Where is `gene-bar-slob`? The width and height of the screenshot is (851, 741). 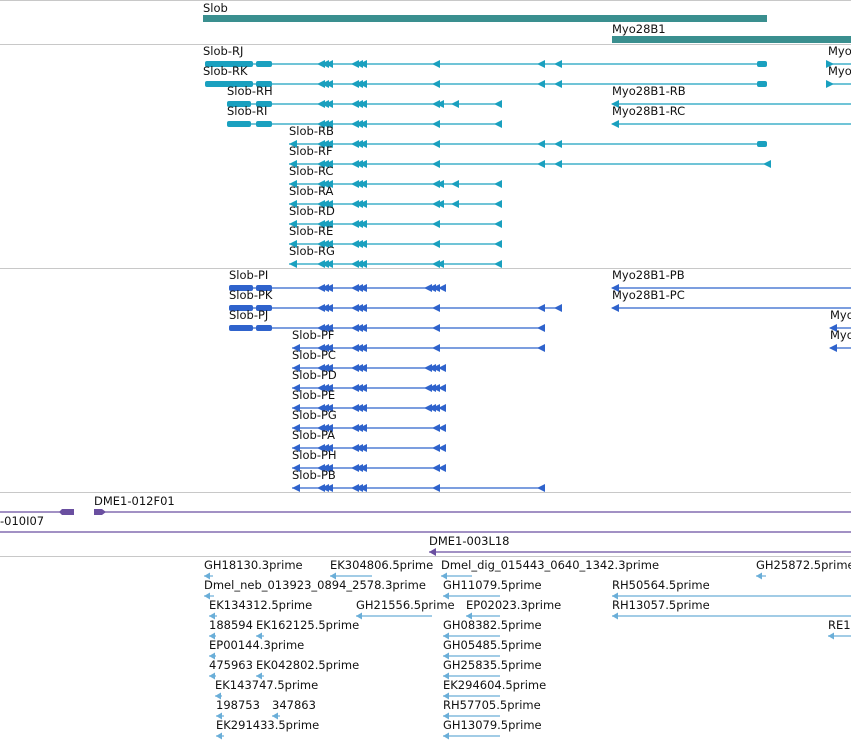 gene-bar-slob is located at coordinates (485, 18).